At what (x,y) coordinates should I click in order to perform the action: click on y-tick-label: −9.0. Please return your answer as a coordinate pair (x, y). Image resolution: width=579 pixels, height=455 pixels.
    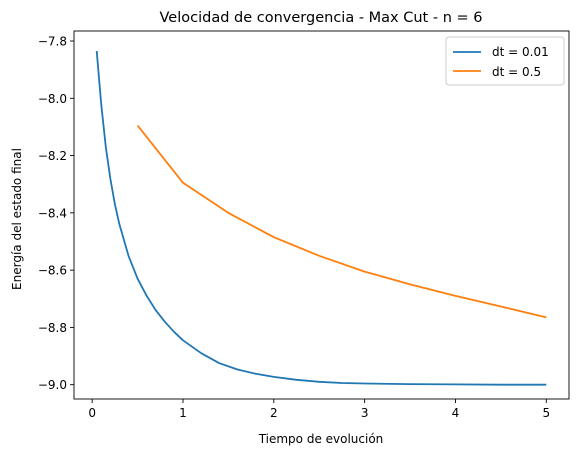
    Looking at the image, I should click on (52, 385).